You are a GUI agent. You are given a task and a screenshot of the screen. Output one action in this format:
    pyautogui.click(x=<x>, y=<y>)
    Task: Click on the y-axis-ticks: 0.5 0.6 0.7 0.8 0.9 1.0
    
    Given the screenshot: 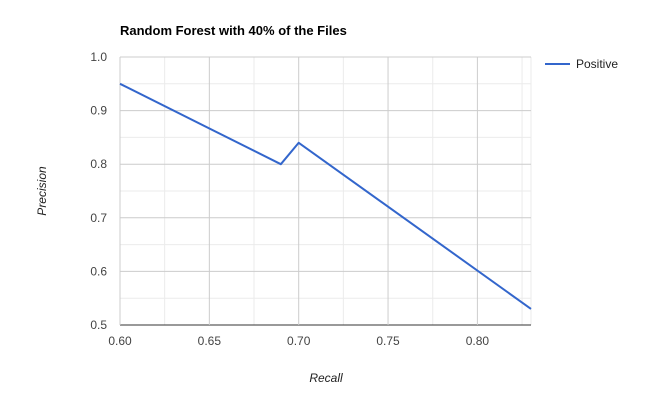 What is the action you would take?
    pyautogui.click(x=98, y=191)
    